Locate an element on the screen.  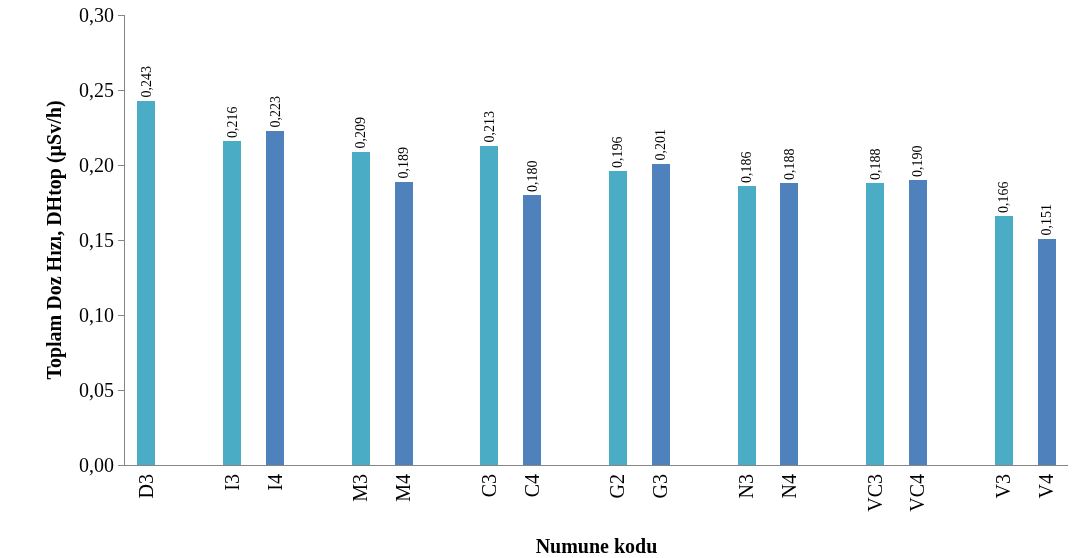
x-axis-title: Numune kodu is located at coordinates (596, 546).